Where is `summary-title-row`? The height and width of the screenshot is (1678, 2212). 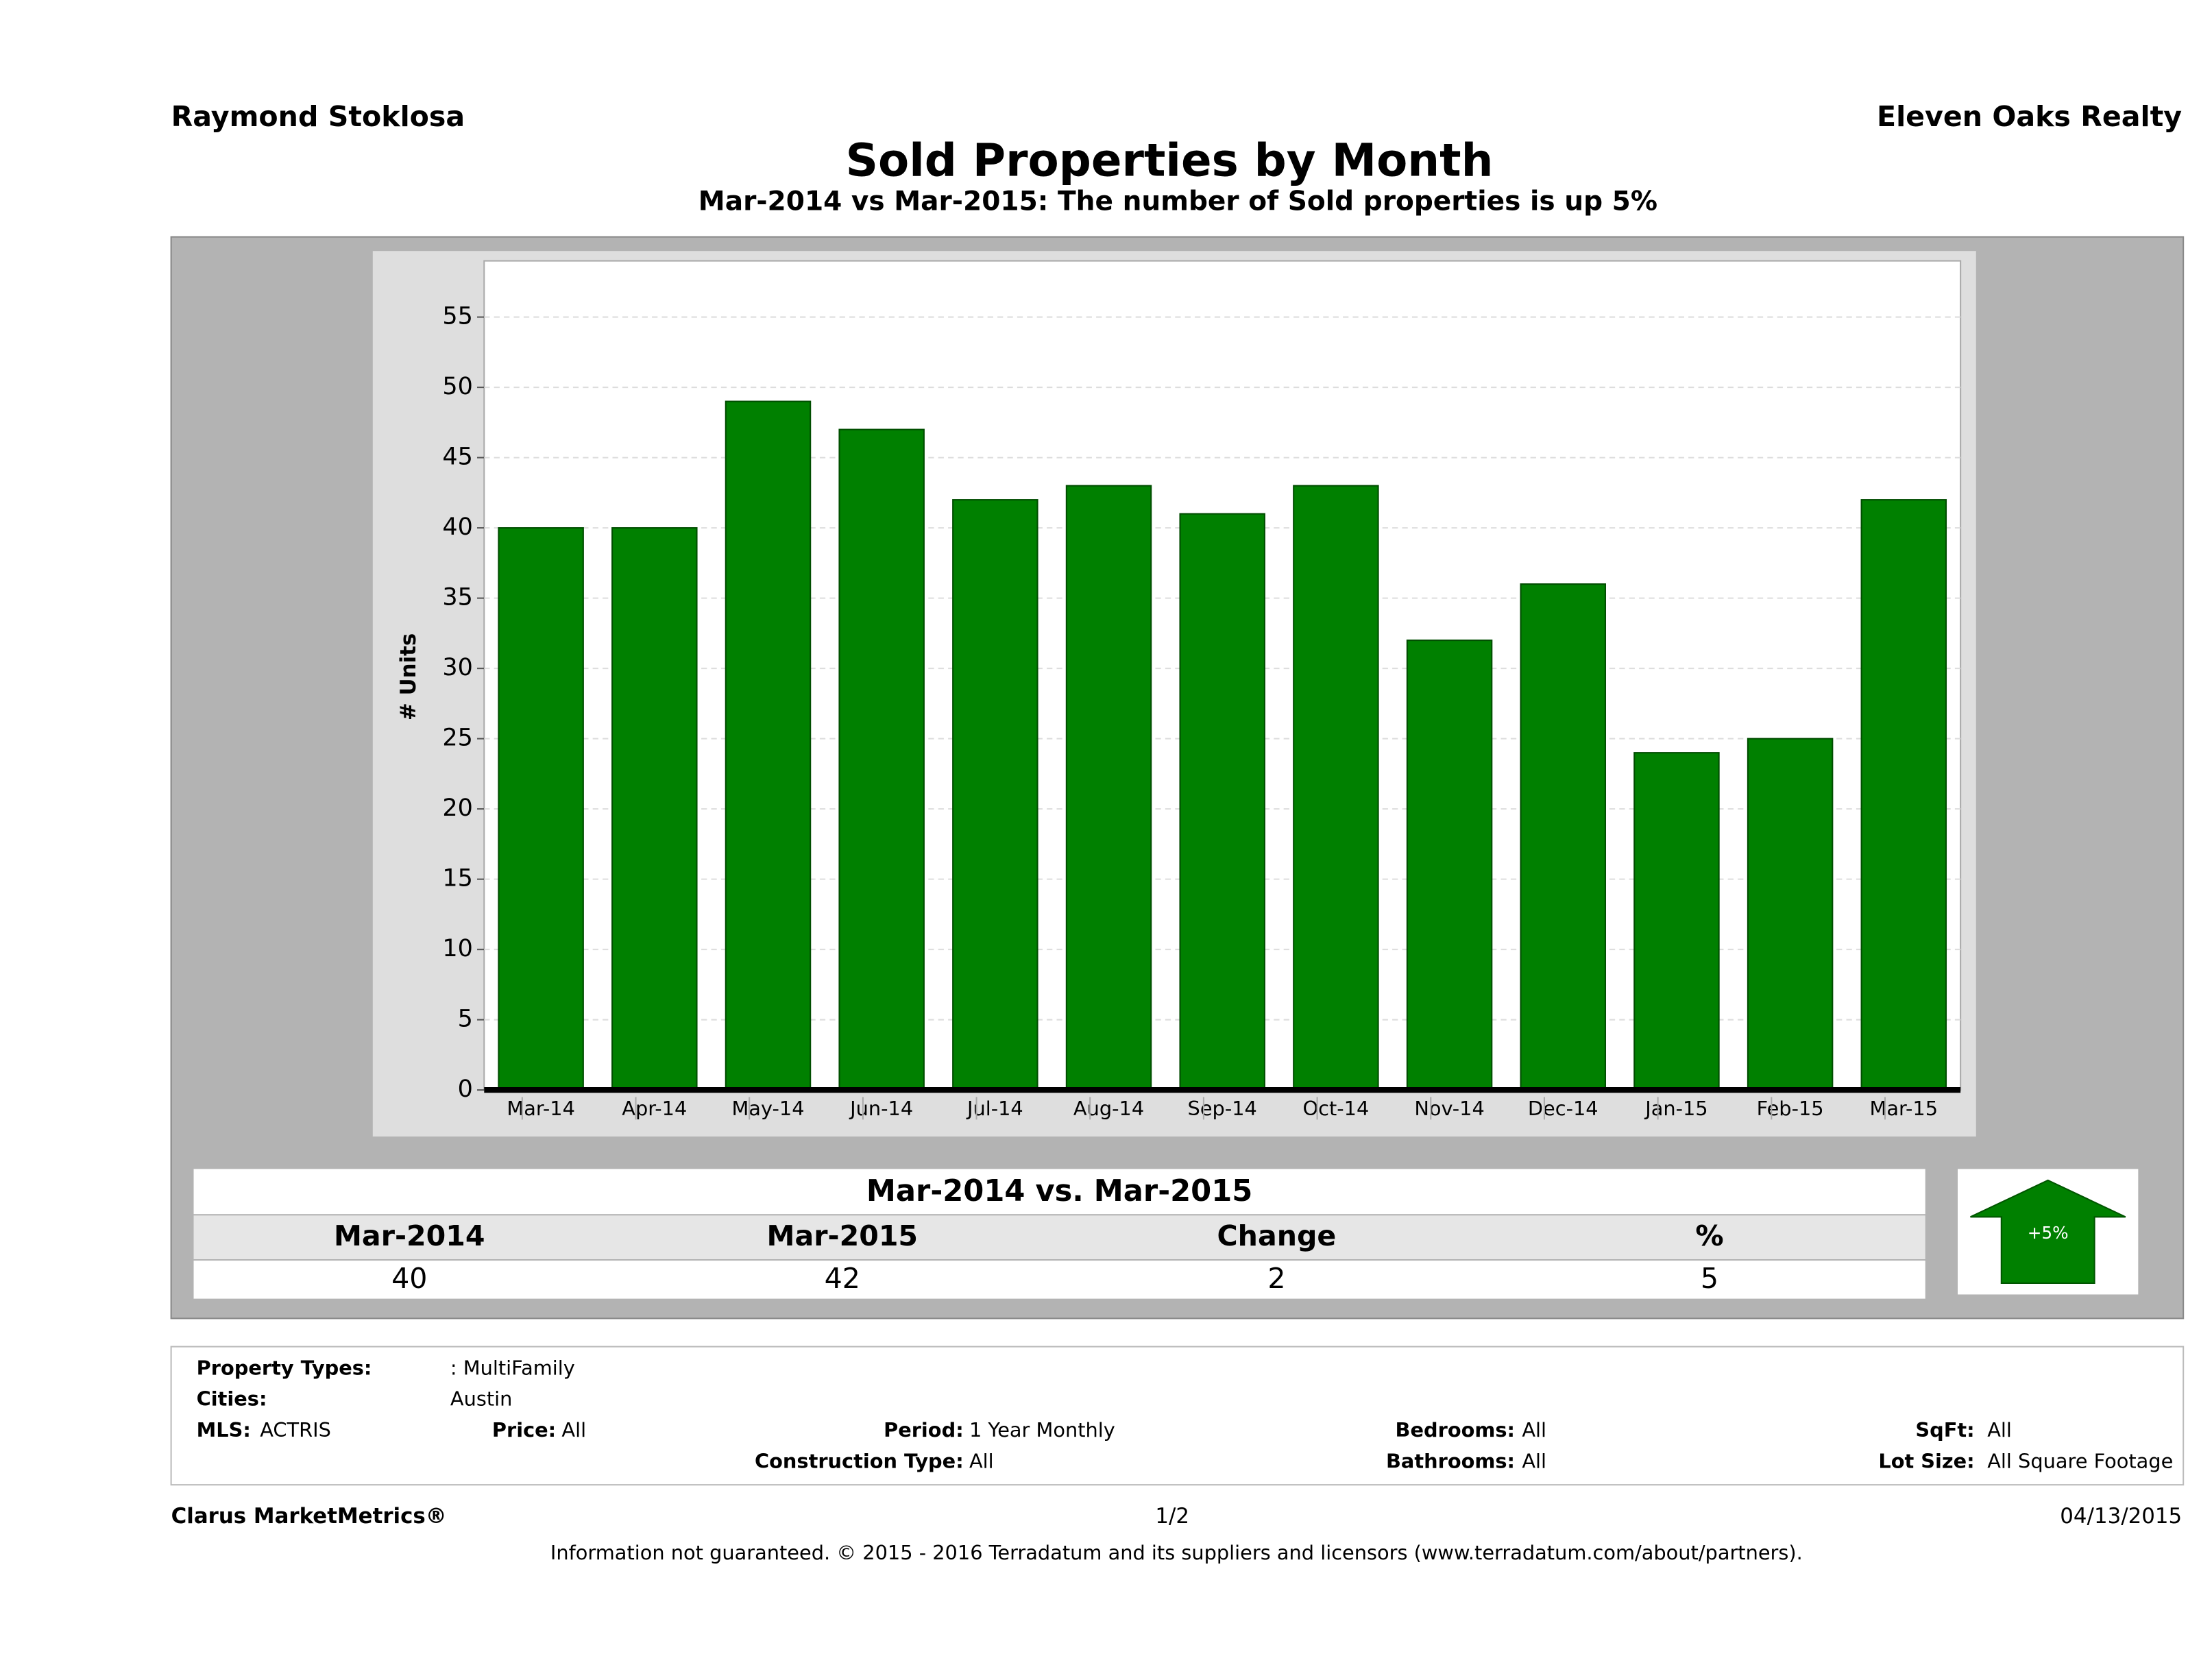
summary-title-row is located at coordinates (1059, 1192).